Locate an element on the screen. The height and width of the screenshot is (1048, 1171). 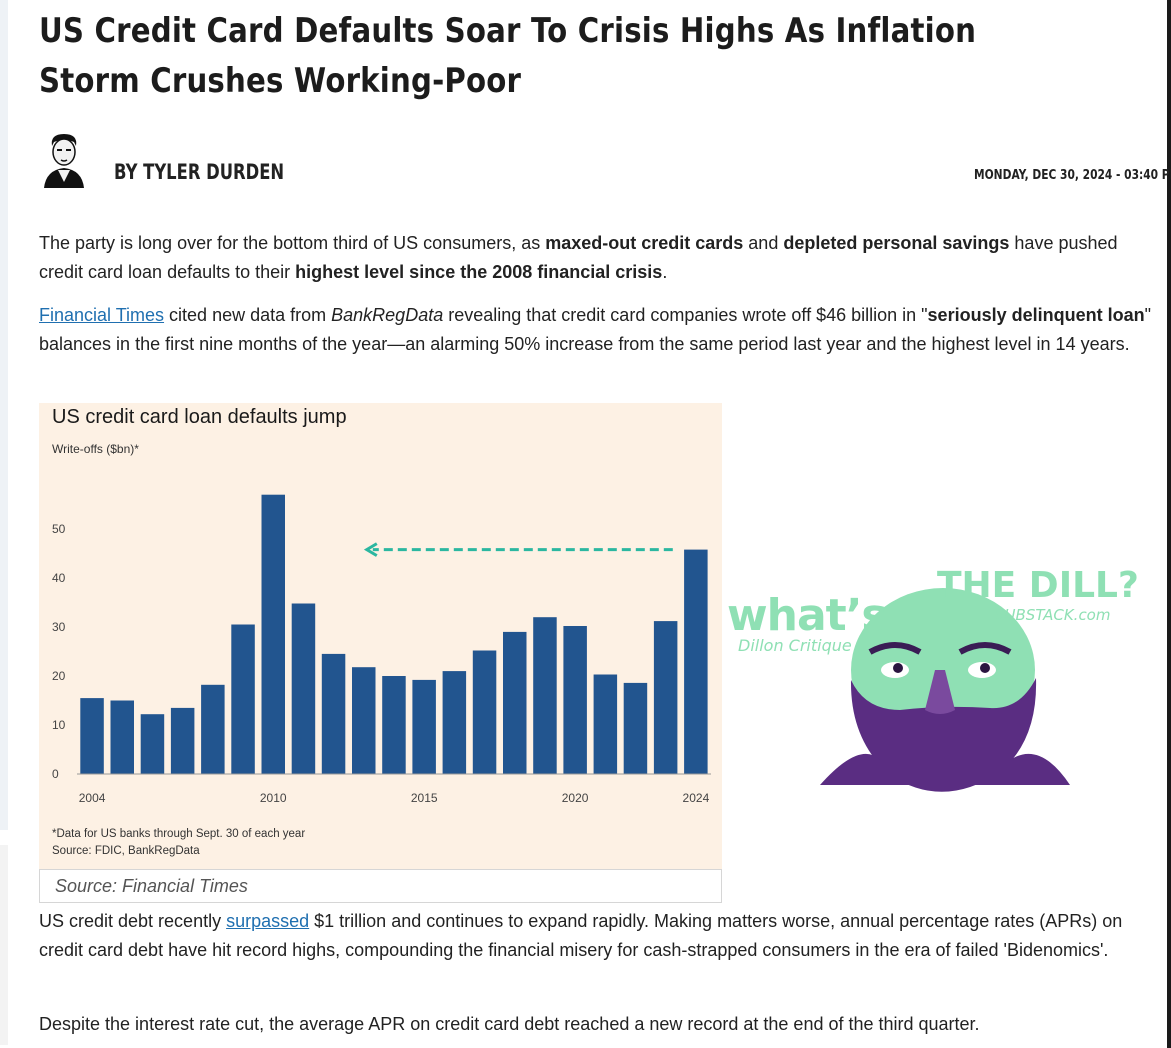
annotation-arrow-head is located at coordinates (370, 549).